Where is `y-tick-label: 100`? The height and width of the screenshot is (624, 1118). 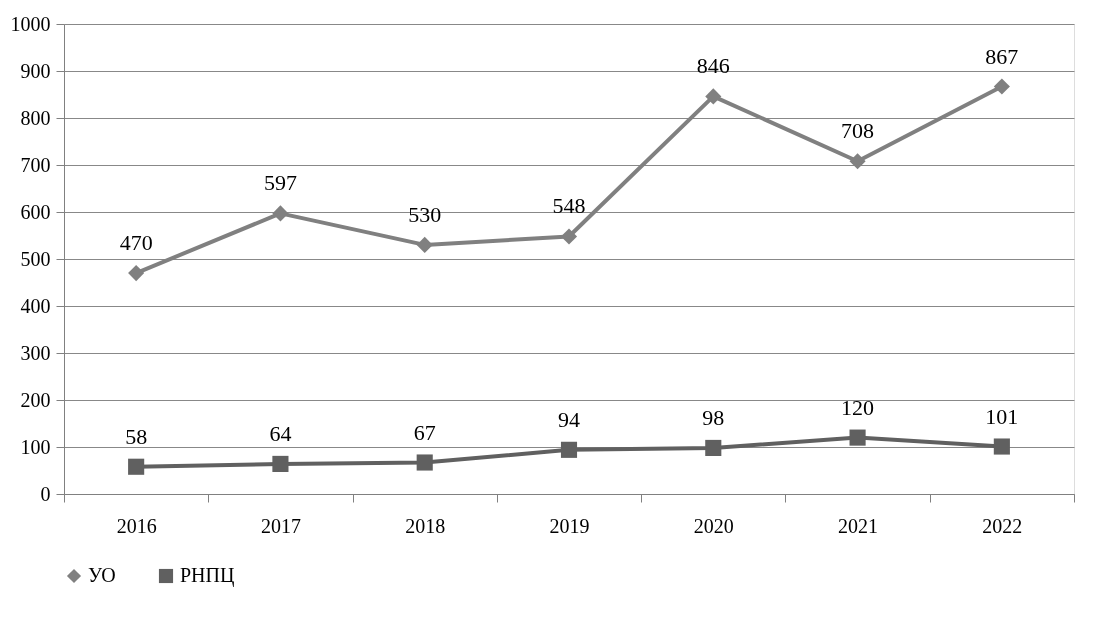
y-tick-label: 100 is located at coordinates (35, 446).